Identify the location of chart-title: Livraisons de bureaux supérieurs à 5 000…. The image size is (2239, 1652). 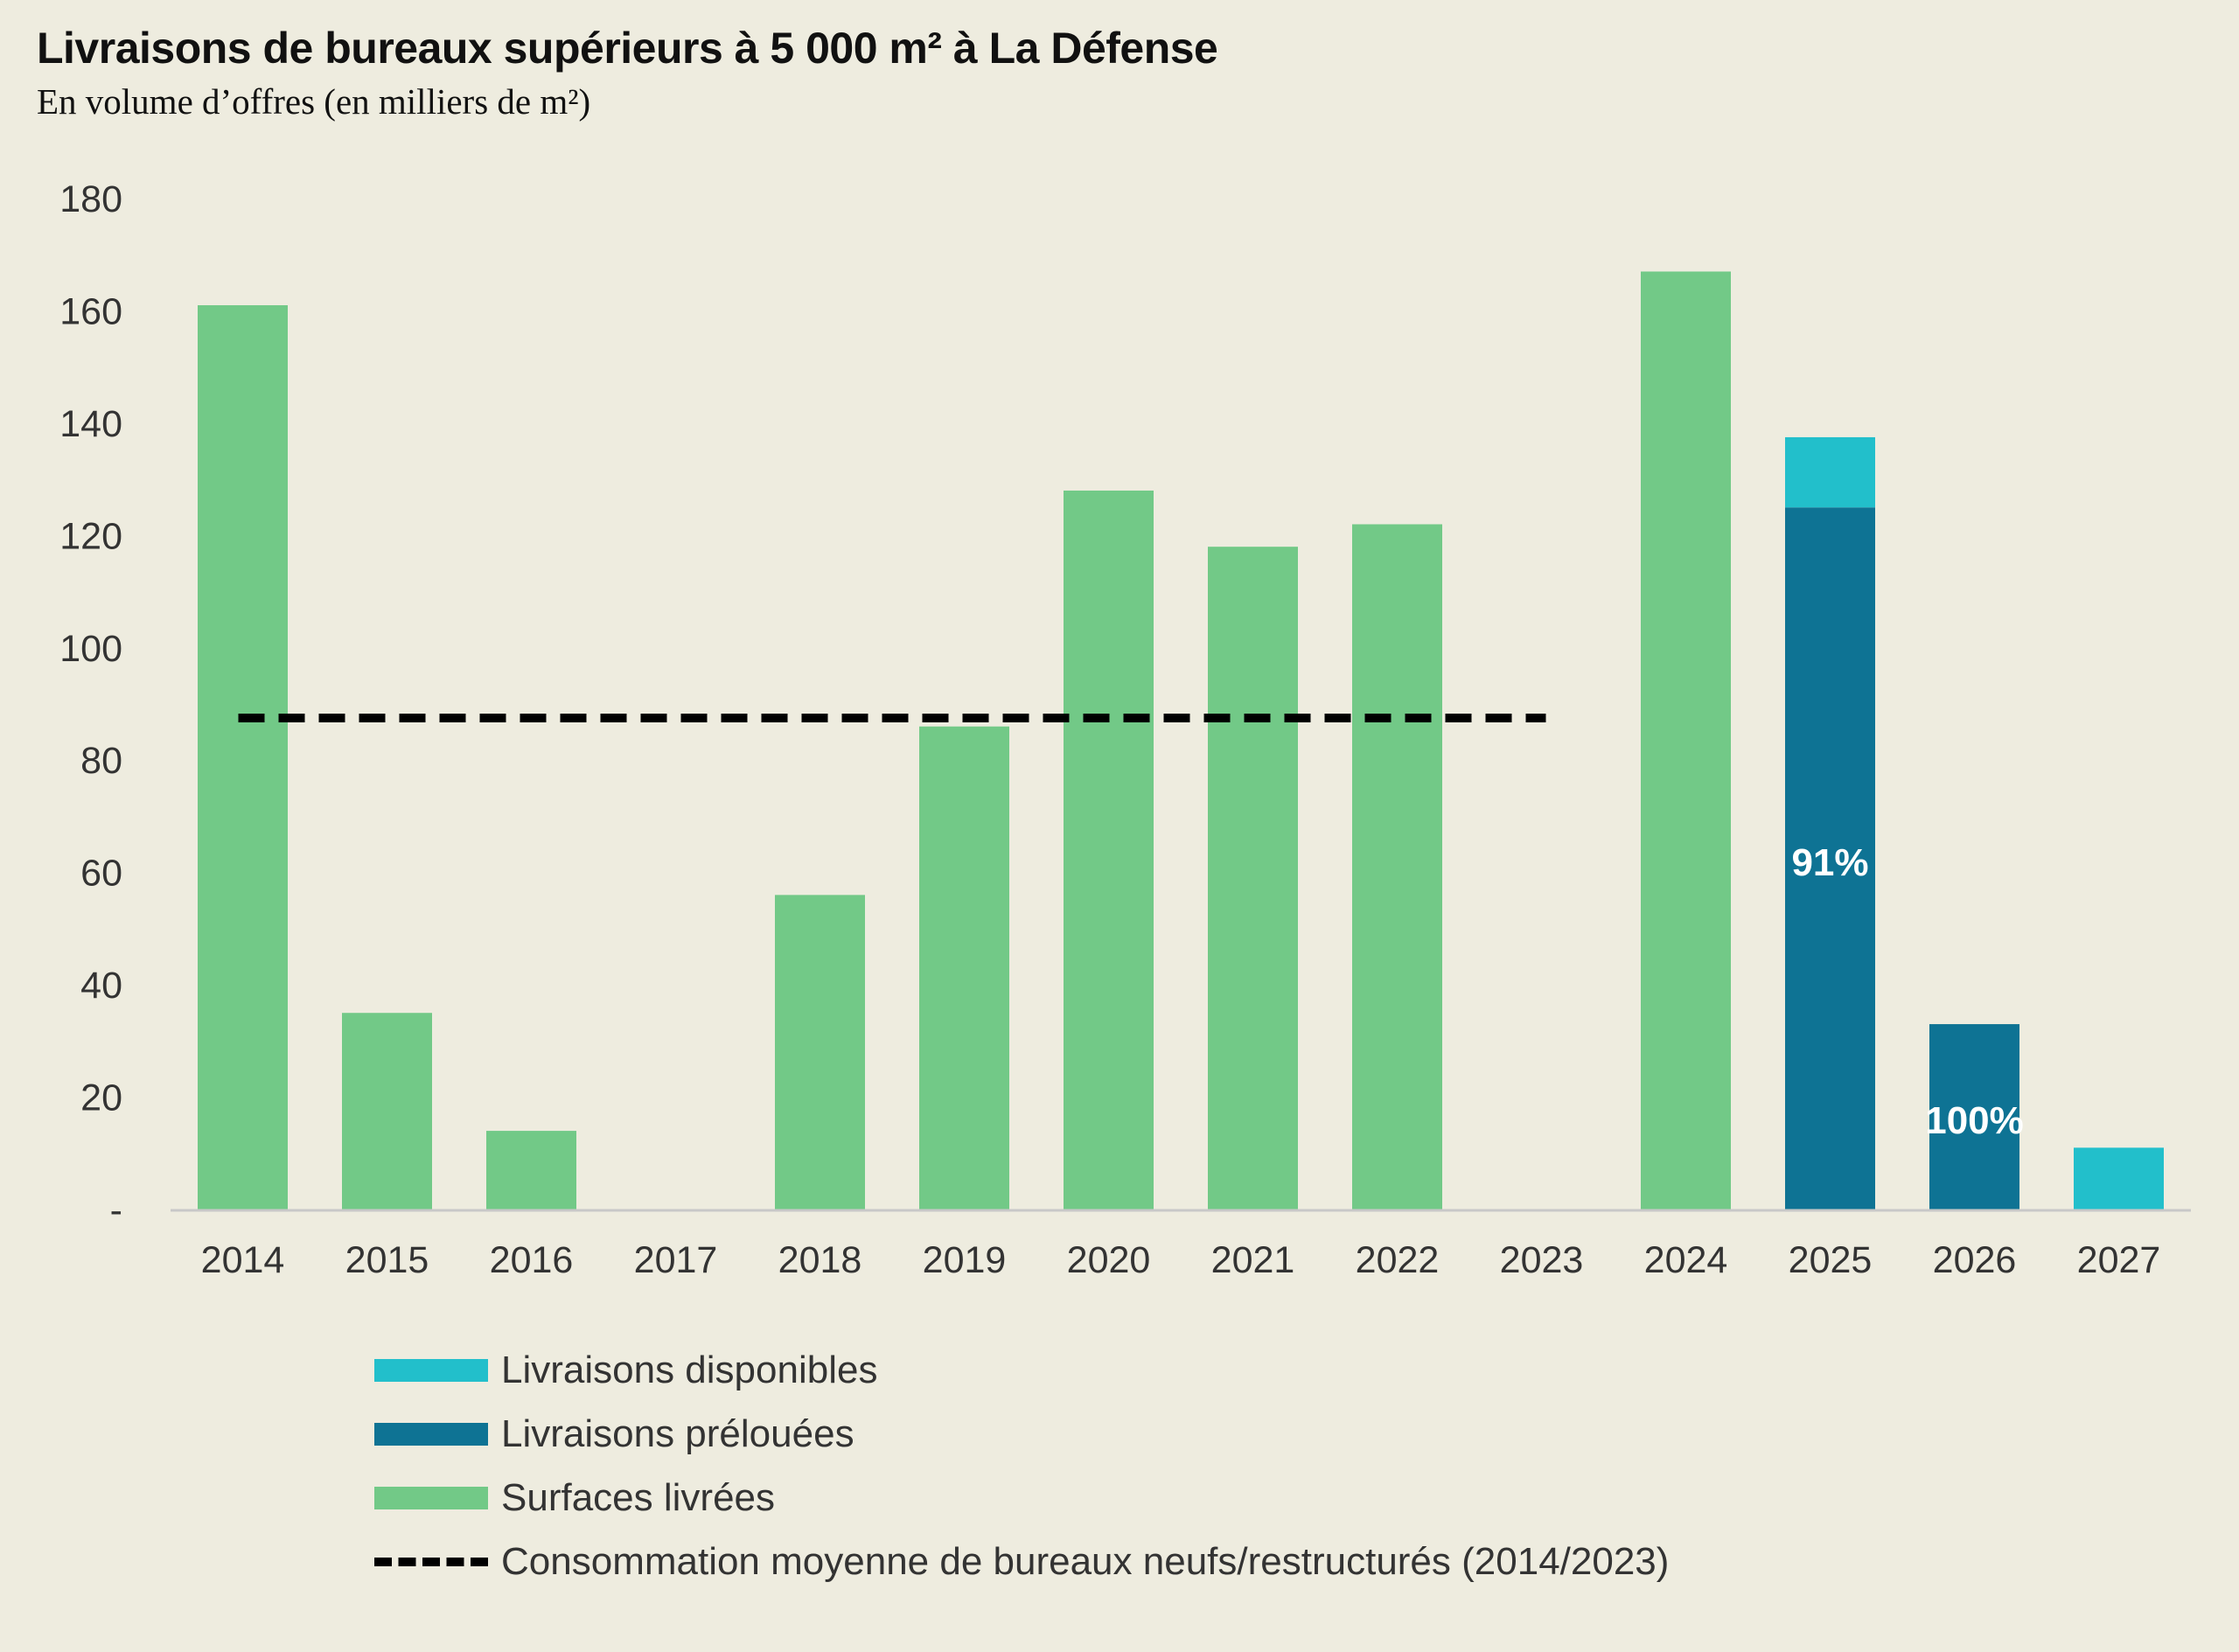
(627, 48).